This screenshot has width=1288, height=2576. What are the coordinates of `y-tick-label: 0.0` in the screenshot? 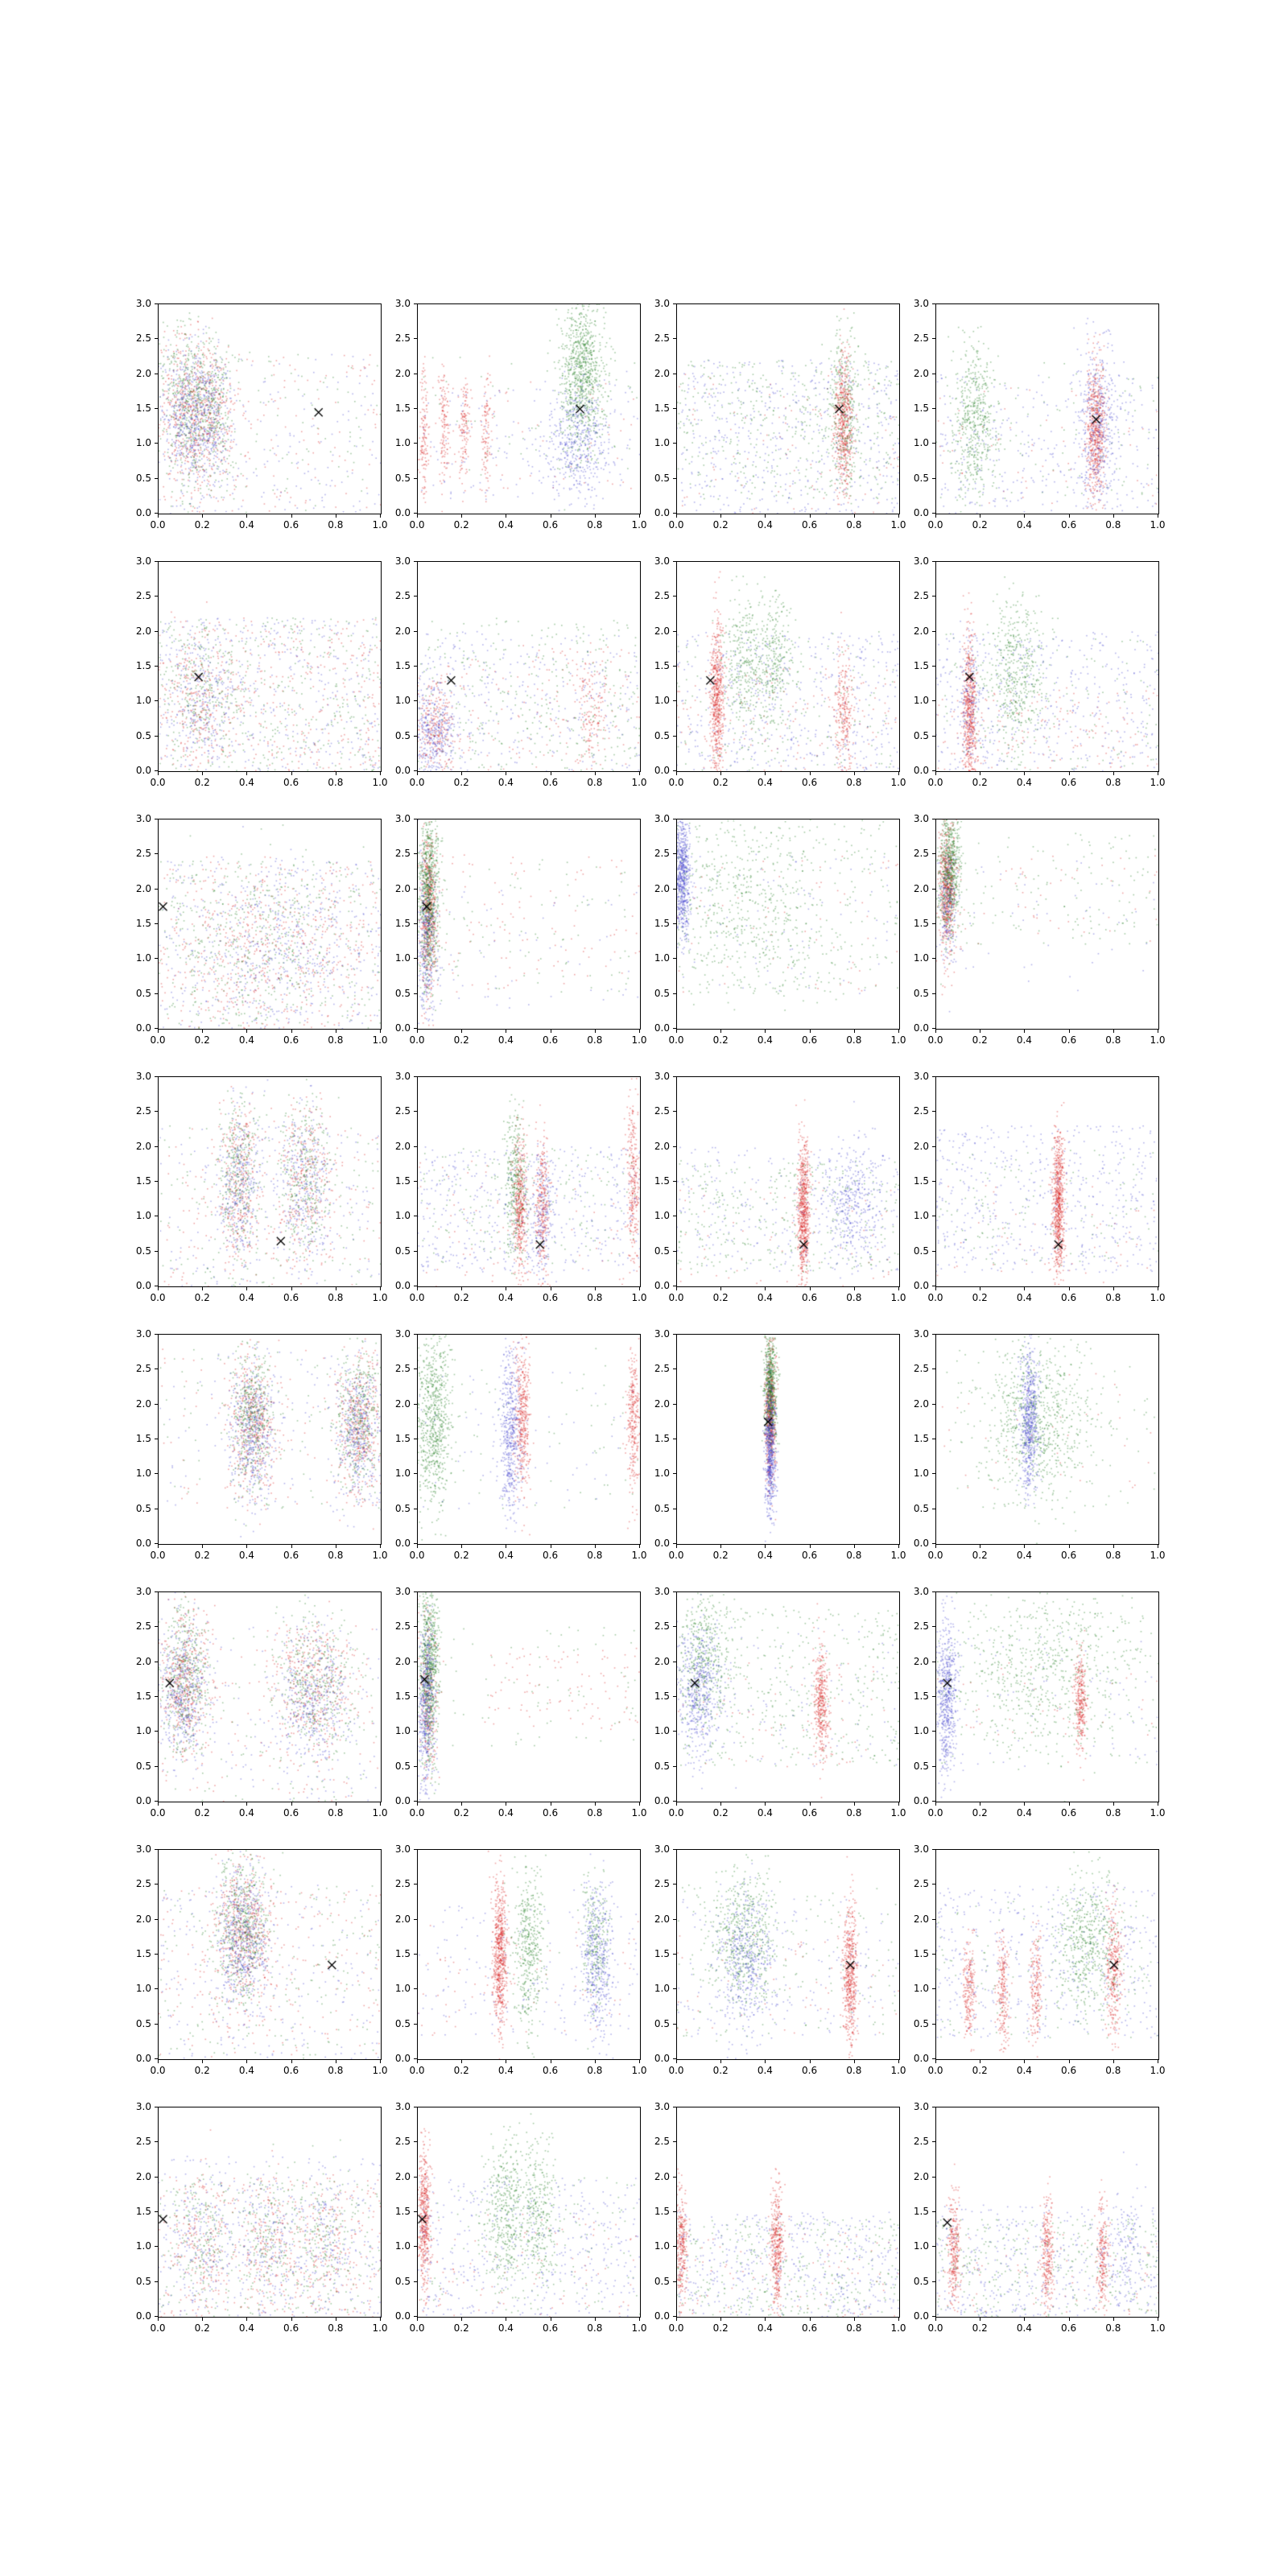 It's located at (662, 2058).